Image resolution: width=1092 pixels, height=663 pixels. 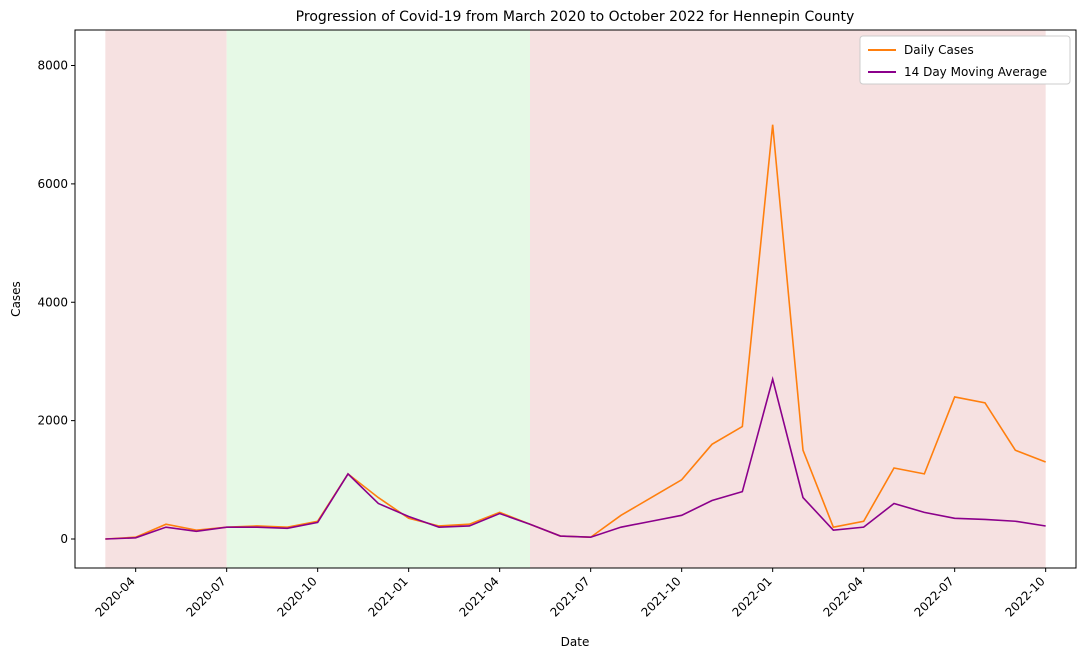 I want to click on y-tick-label: 4000, so click(x=52, y=302).